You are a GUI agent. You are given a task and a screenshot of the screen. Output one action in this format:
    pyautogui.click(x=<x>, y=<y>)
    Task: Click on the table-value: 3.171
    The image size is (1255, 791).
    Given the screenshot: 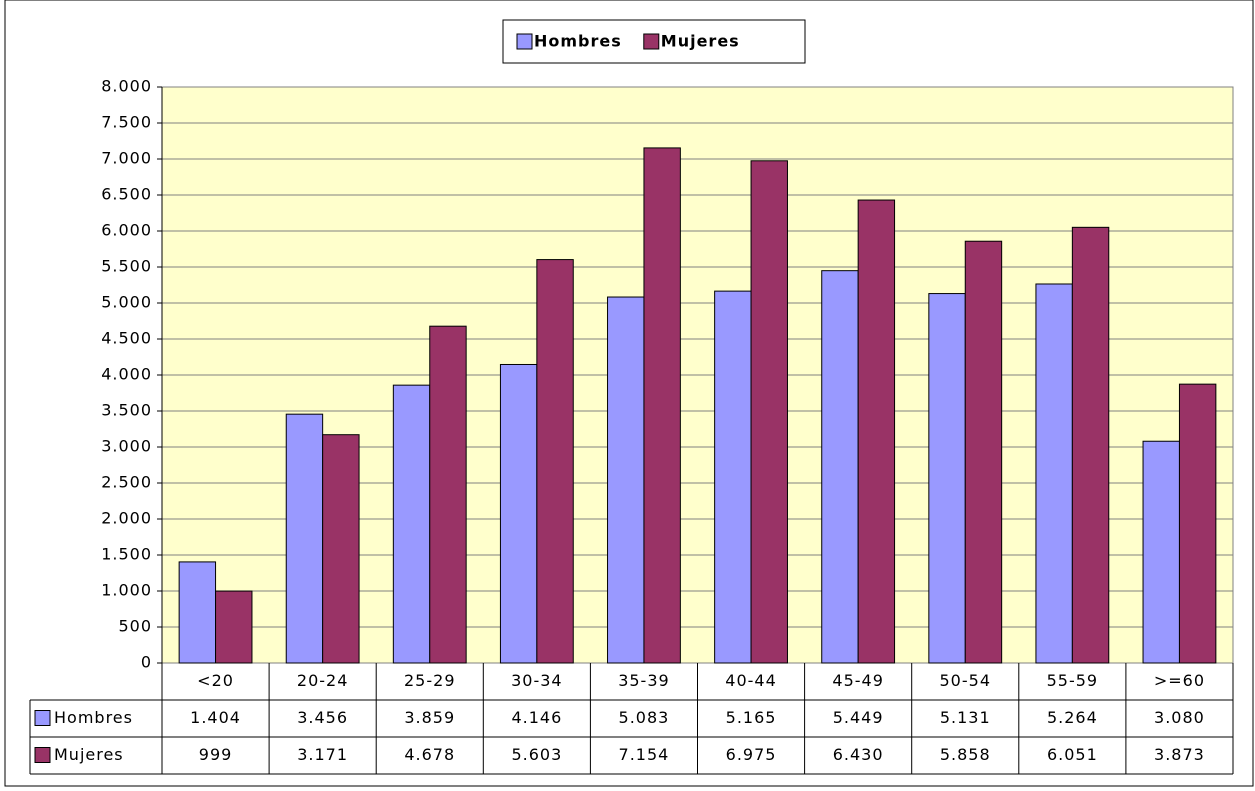 What is the action you would take?
    pyautogui.click(x=322, y=754)
    